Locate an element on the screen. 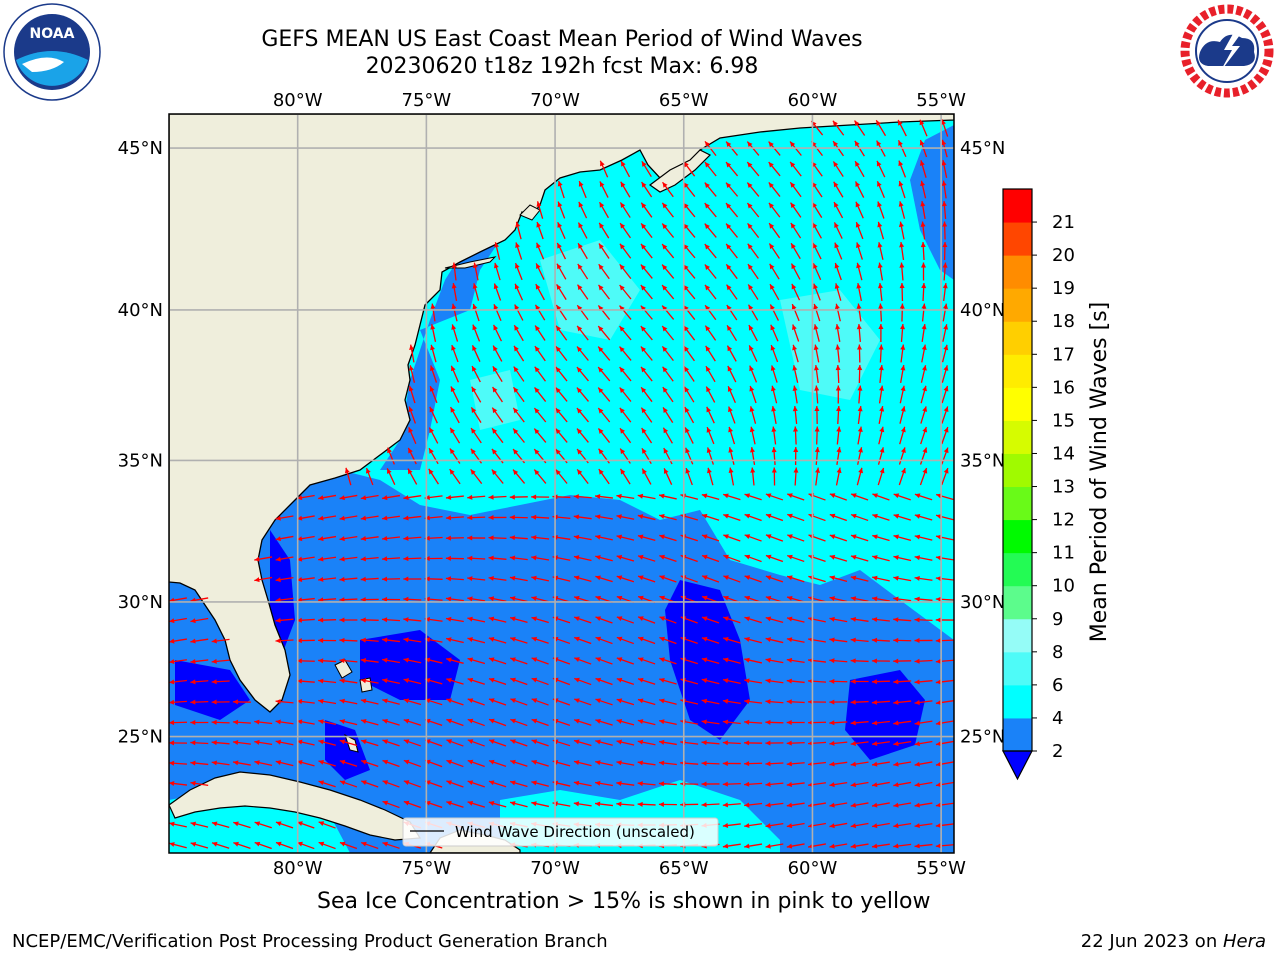 The height and width of the screenshot is (960, 1280). colorbar-tick-label: 15 is located at coordinates (1063, 420).